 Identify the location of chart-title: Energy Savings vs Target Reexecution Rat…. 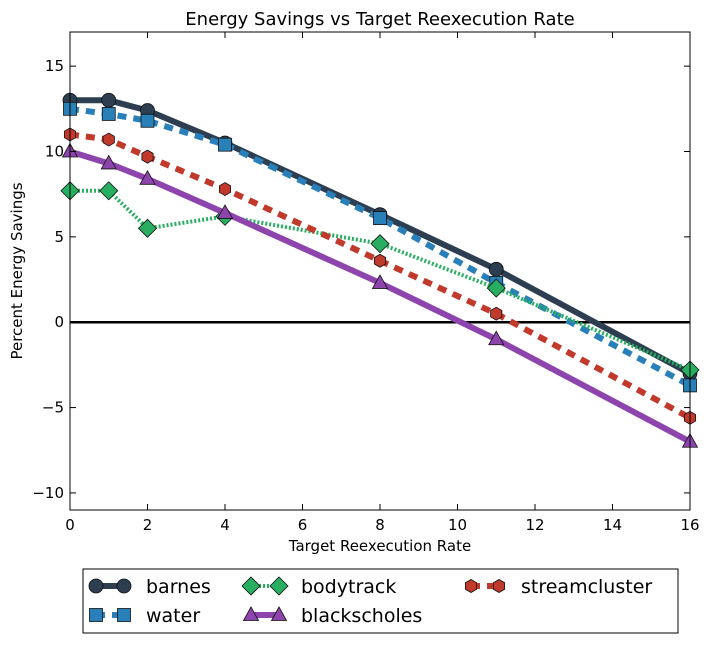
(379, 19).